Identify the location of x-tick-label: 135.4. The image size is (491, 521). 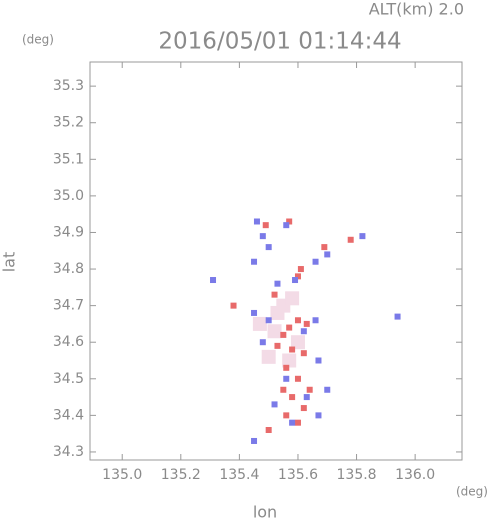
(239, 475).